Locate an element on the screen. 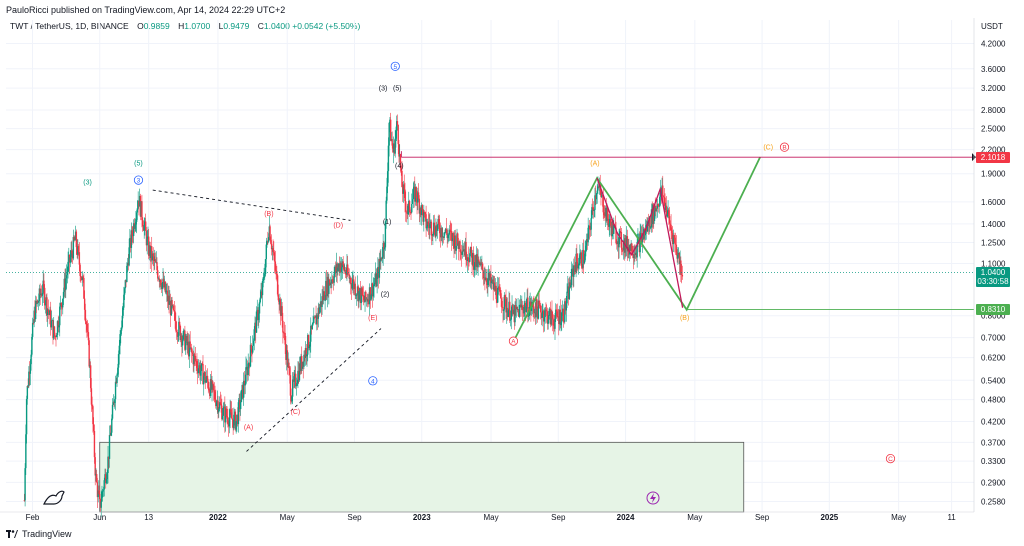 This screenshot has height=546, width=1024. triangle-lower-dashed is located at coordinates (314, 390).